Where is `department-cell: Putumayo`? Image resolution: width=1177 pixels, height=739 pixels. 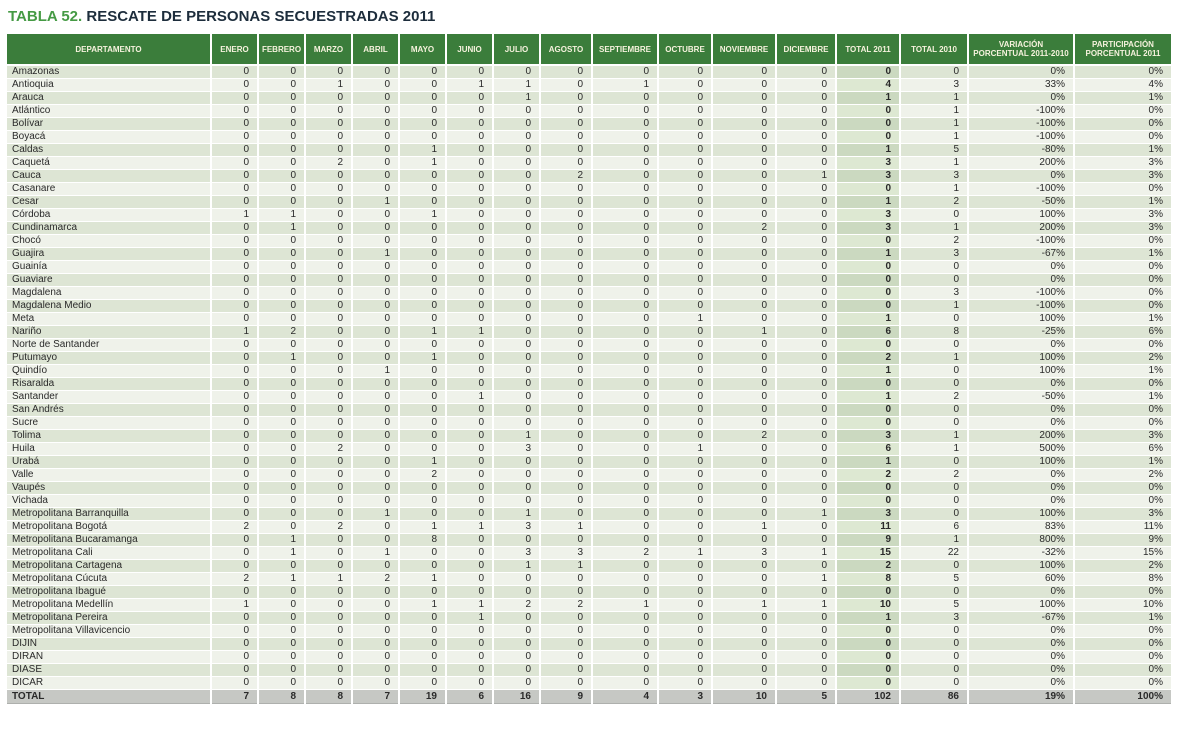
department-cell: Putumayo is located at coordinates (109, 358).